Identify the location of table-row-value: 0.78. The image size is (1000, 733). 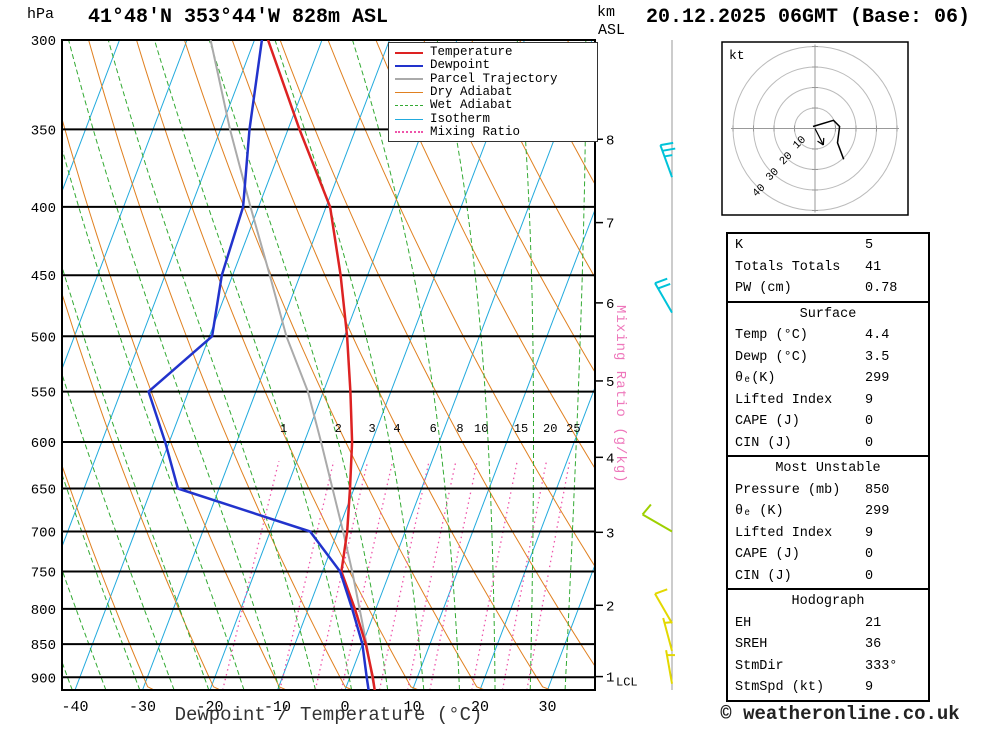
(881, 288).